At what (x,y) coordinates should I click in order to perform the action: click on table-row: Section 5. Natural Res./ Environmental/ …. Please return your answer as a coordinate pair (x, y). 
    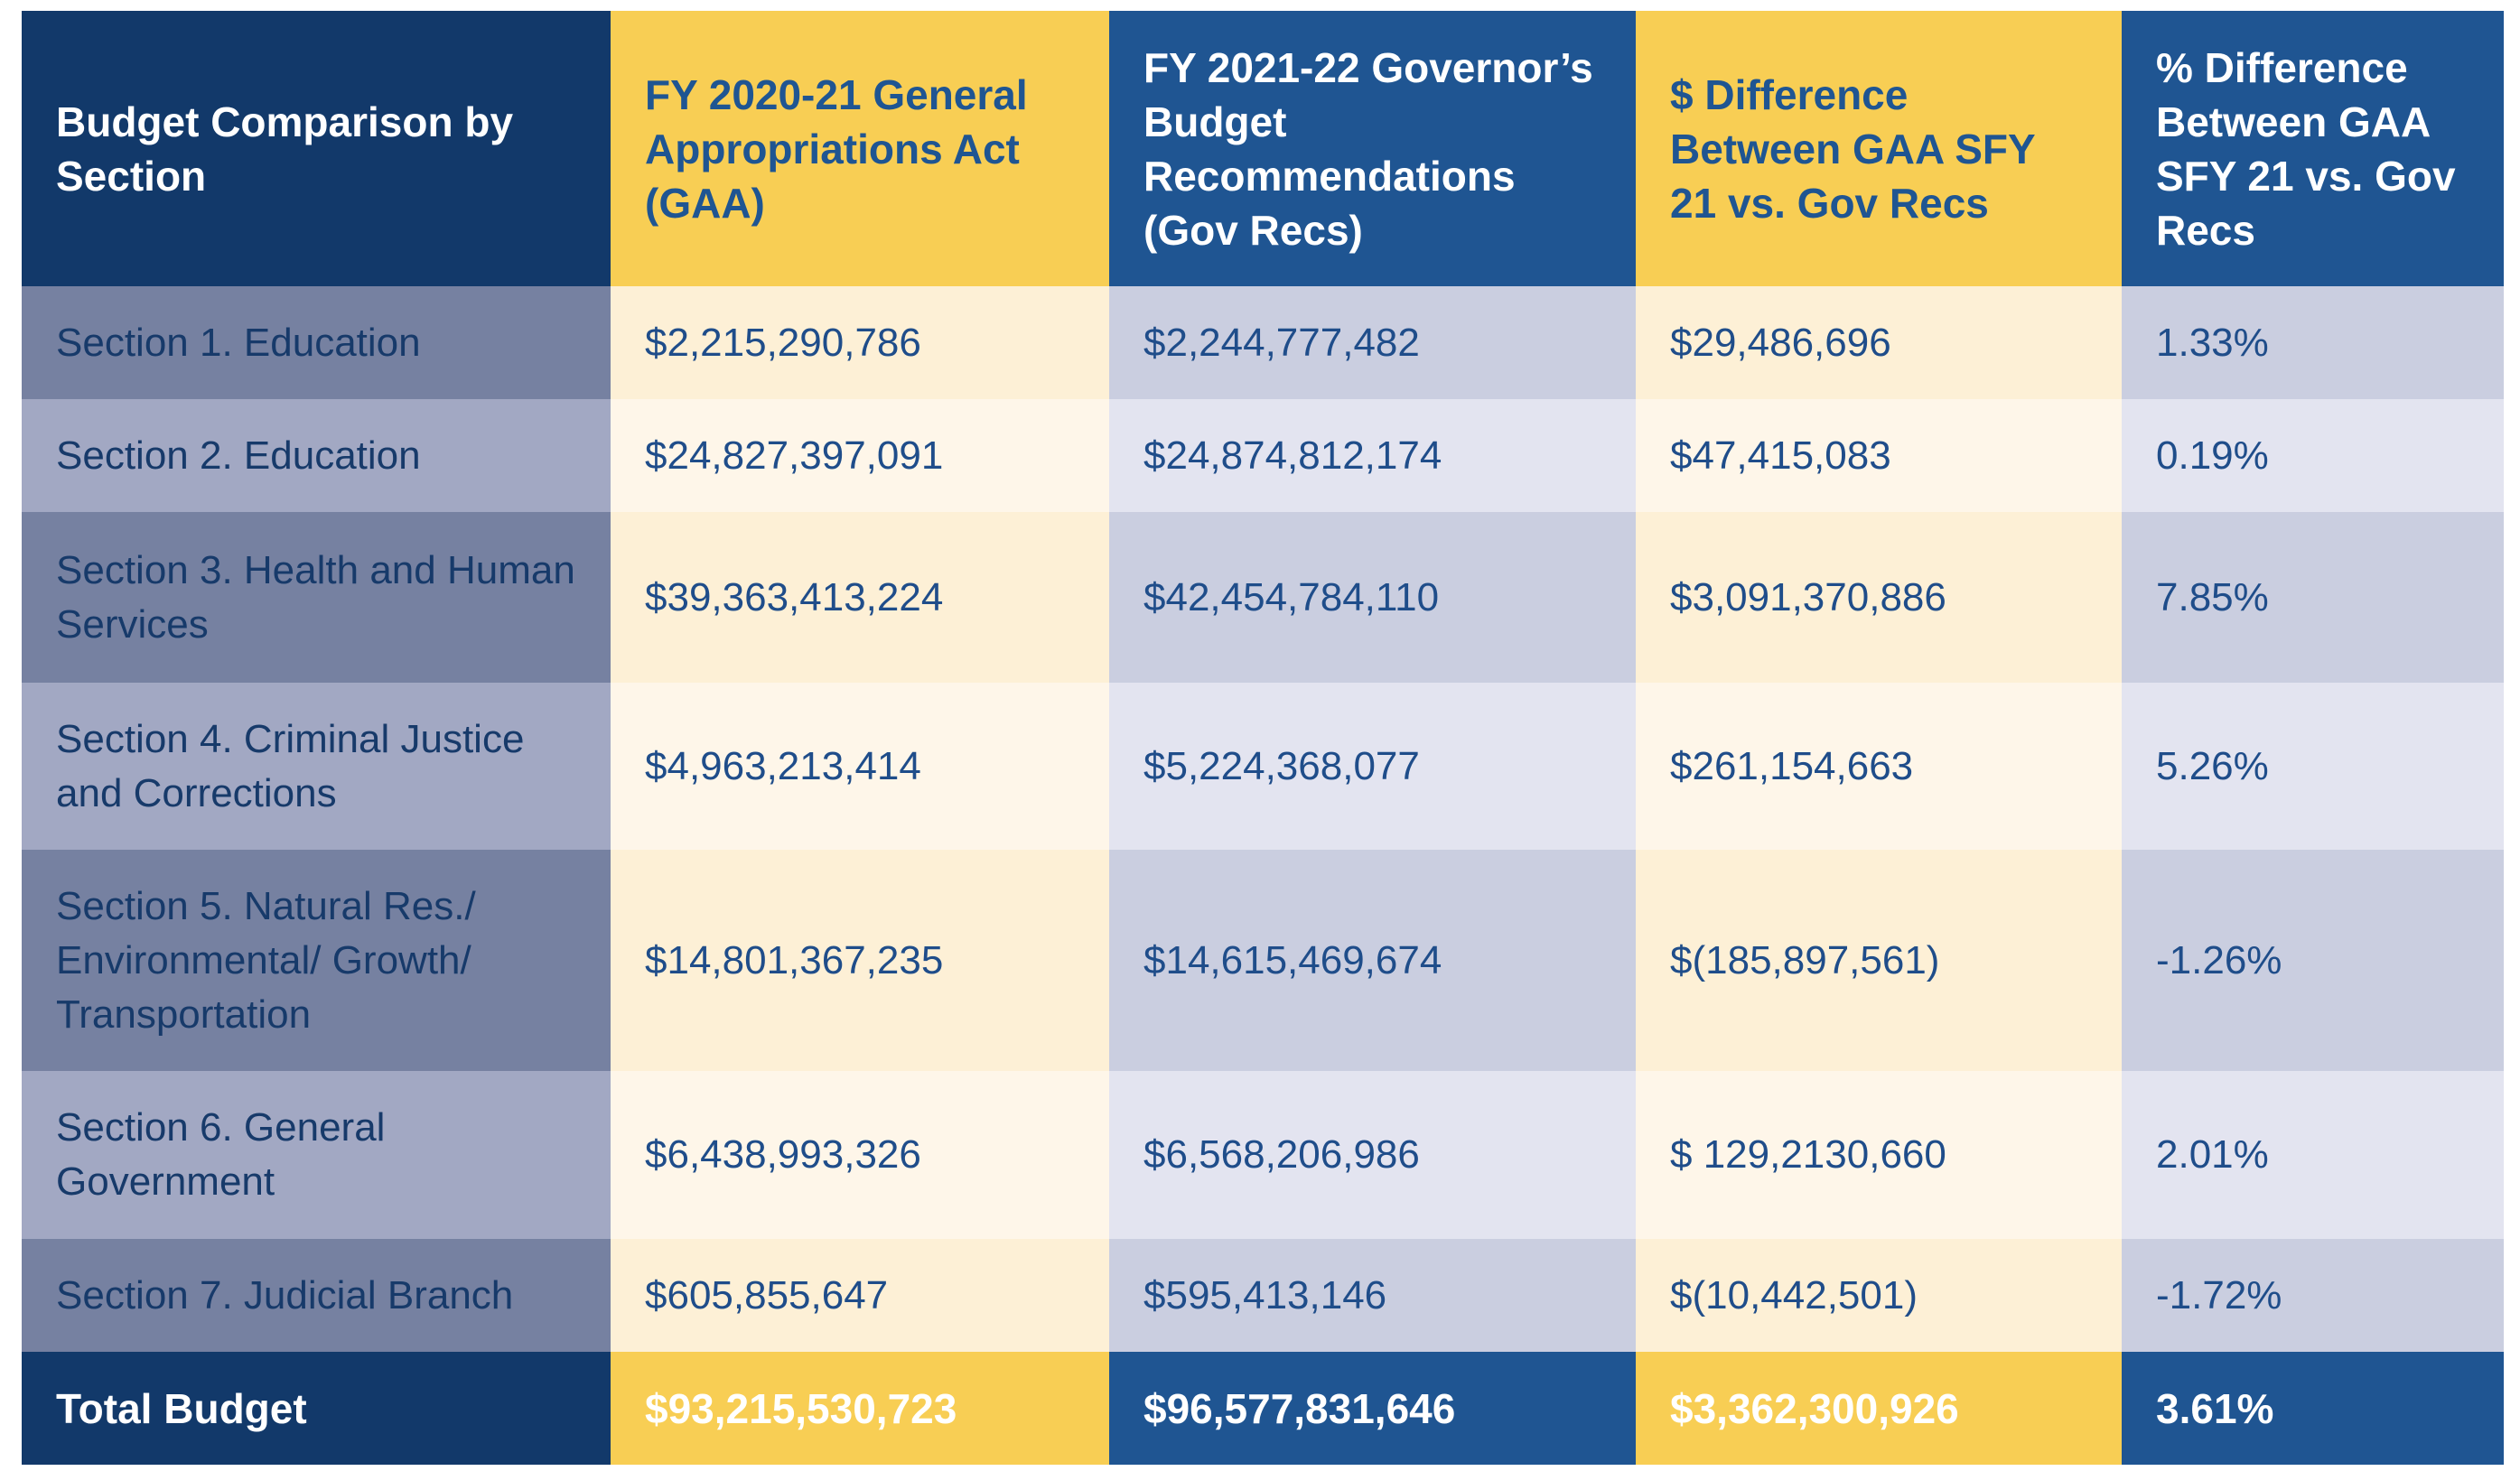
    Looking at the image, I should click on (1263, 960).